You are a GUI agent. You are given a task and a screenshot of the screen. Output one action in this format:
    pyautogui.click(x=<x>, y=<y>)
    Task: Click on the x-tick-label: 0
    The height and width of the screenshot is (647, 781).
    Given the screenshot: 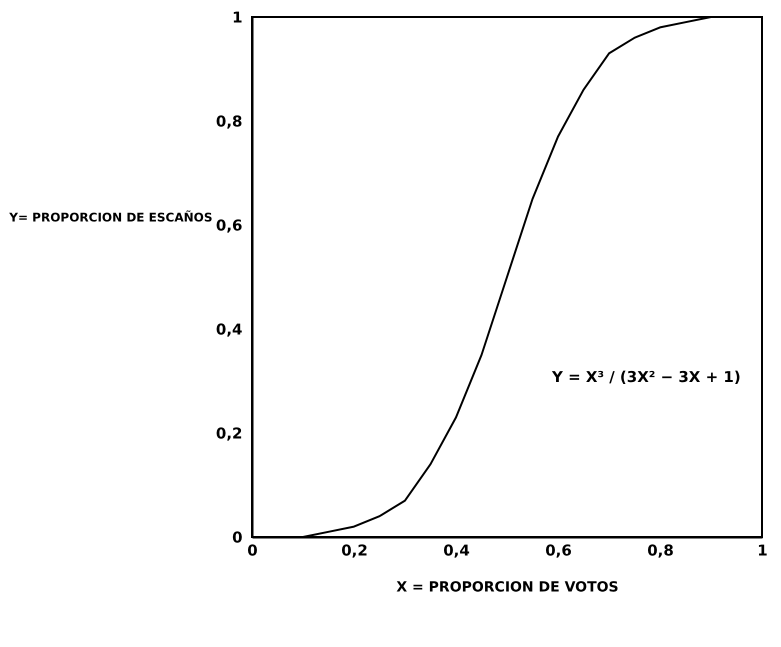 What is the action you would take?
    pyautogui.click(x=252, y=551)
    